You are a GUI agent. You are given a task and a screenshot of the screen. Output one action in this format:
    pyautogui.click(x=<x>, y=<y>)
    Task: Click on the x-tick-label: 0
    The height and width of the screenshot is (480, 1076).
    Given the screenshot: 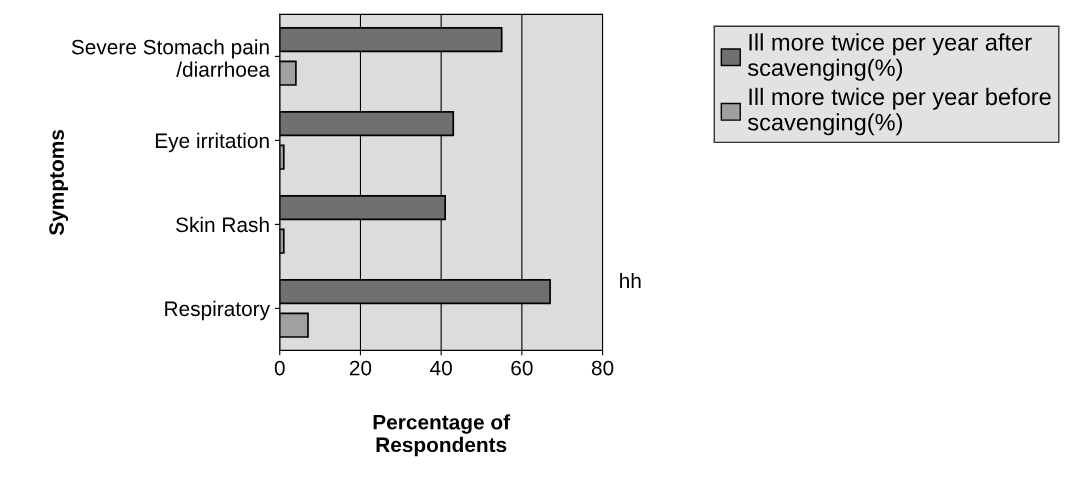 What is the action you would take?
    pyautogui.click(x=279, y=368)
    